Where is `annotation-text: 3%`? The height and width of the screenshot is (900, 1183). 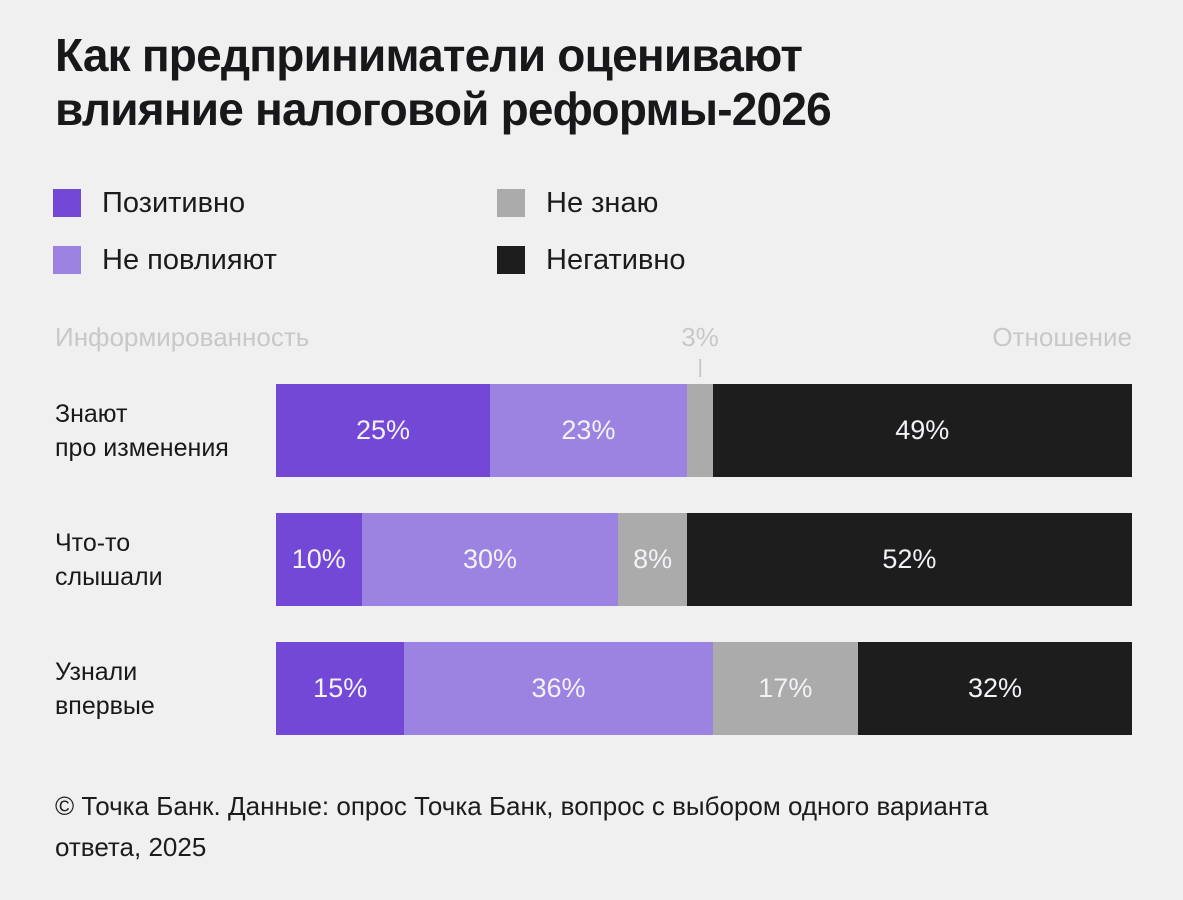 annotation-text: 3% is located at coordinates (700, 337).